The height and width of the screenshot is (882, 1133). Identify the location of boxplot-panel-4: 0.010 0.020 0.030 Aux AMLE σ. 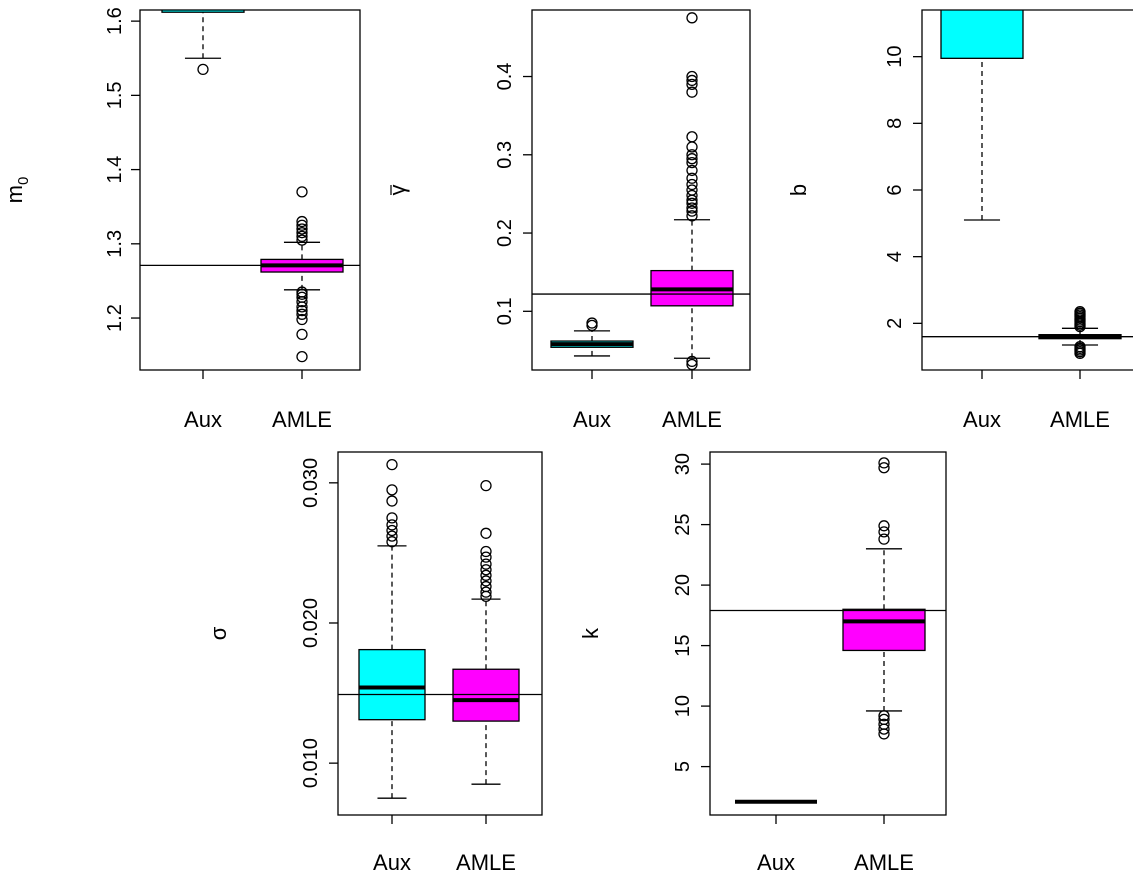
(374, 663).